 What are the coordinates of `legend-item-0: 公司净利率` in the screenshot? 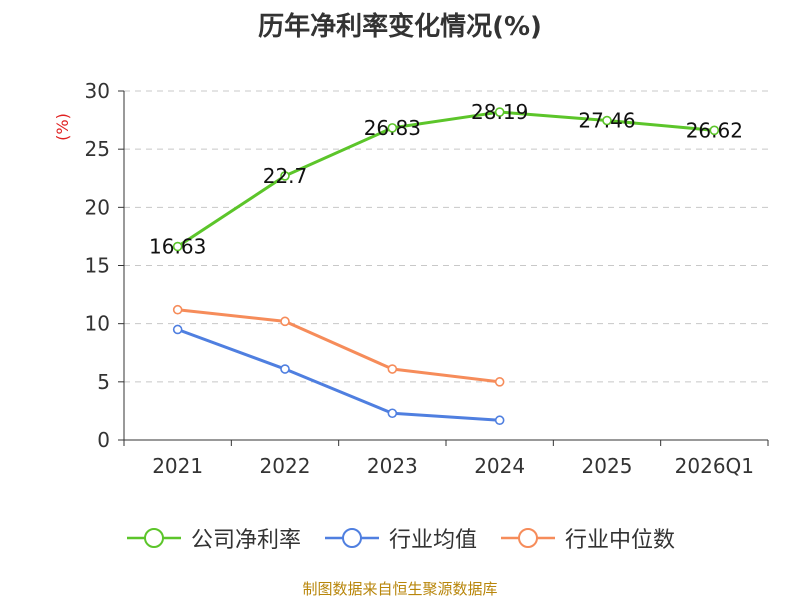 It's located at (213, 538).